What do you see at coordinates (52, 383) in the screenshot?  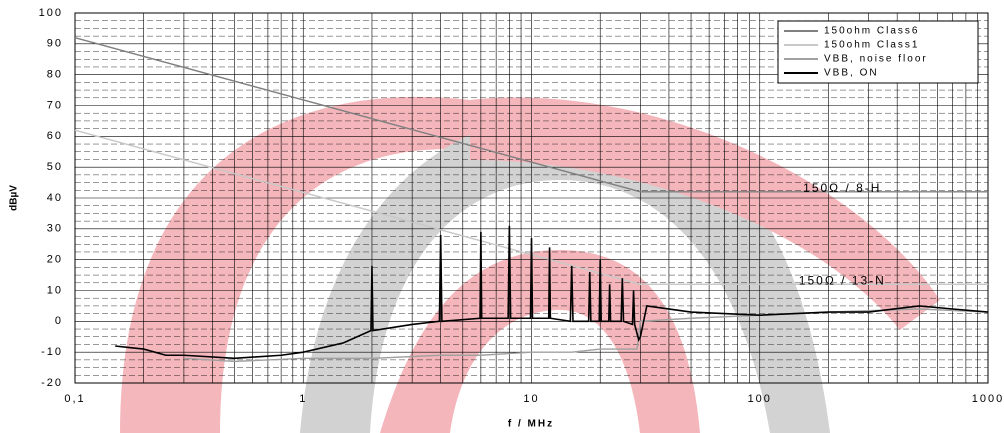 I see `y-tick-label: -20` at bounding box center [52, 383].